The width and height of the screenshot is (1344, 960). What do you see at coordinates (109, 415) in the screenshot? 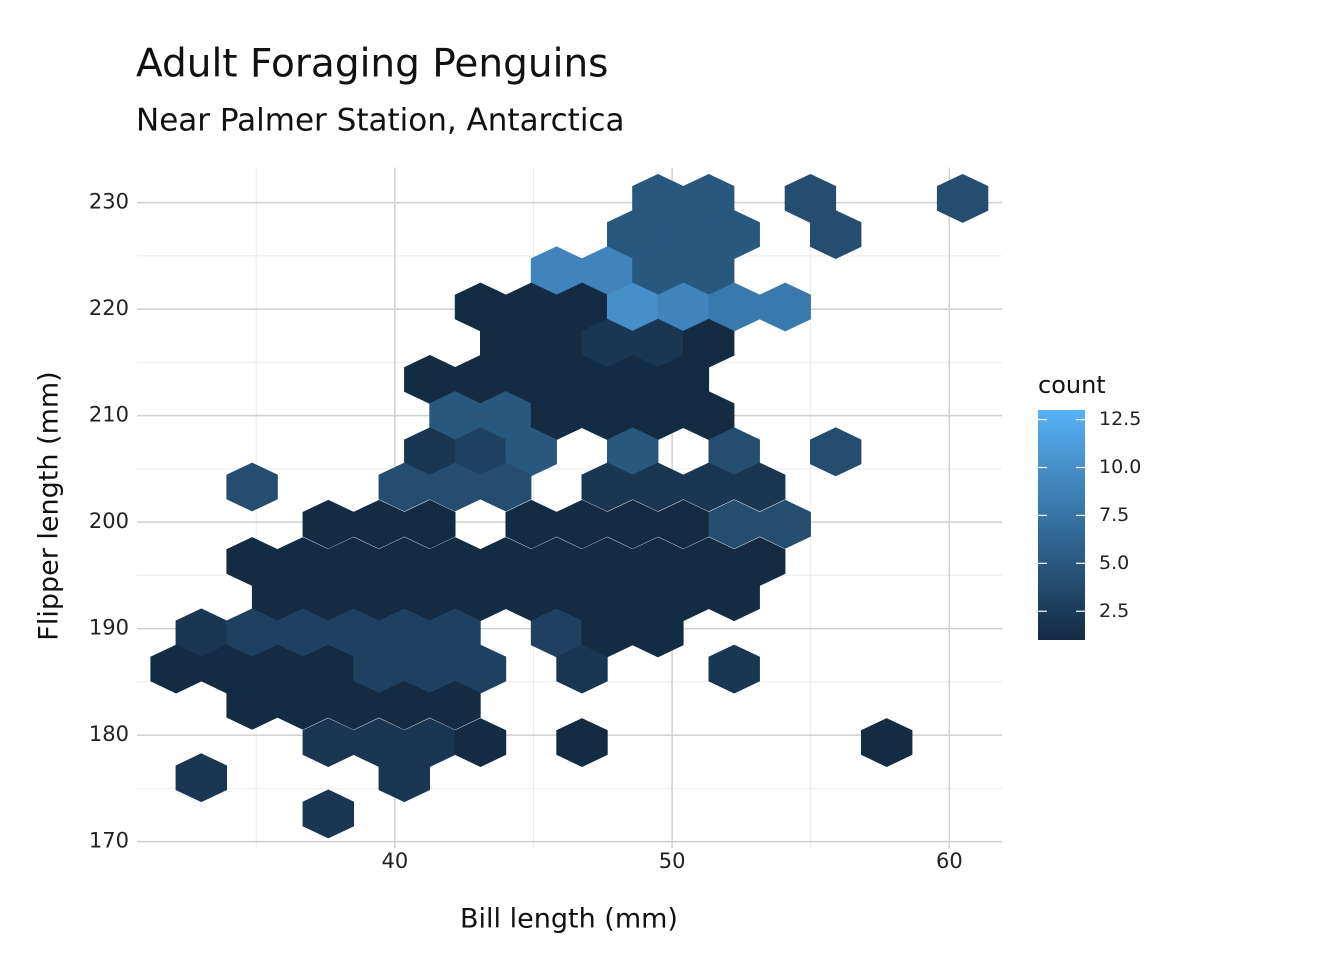
I see `y-tick-label: 210` at bounding box center [109, 415].